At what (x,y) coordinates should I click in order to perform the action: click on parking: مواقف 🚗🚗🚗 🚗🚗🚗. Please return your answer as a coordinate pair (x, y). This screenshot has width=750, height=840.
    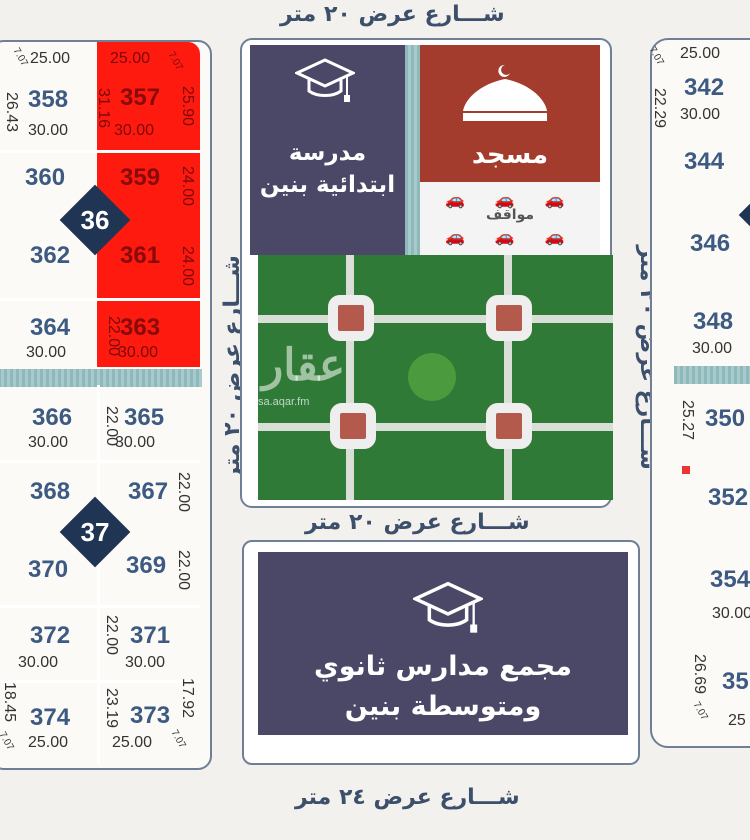
    Looking at the image, I should click on (510, 218).